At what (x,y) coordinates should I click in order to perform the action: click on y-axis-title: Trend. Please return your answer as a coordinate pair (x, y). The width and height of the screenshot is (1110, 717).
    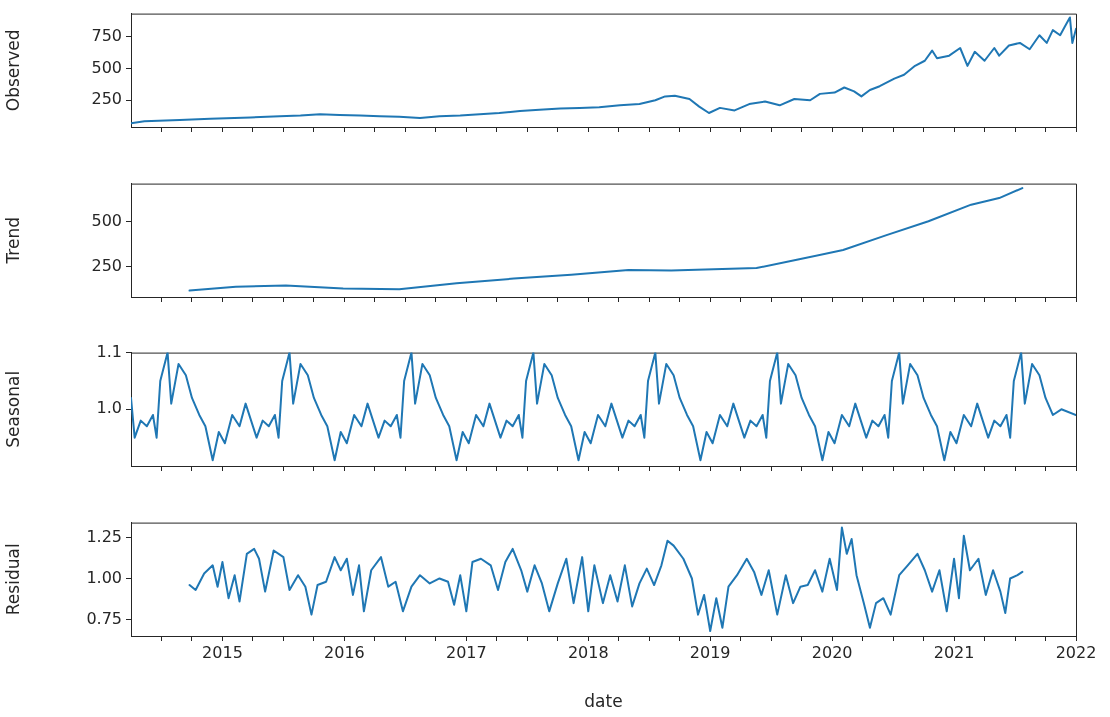
    Looking at the image, I should click on (12, 241).